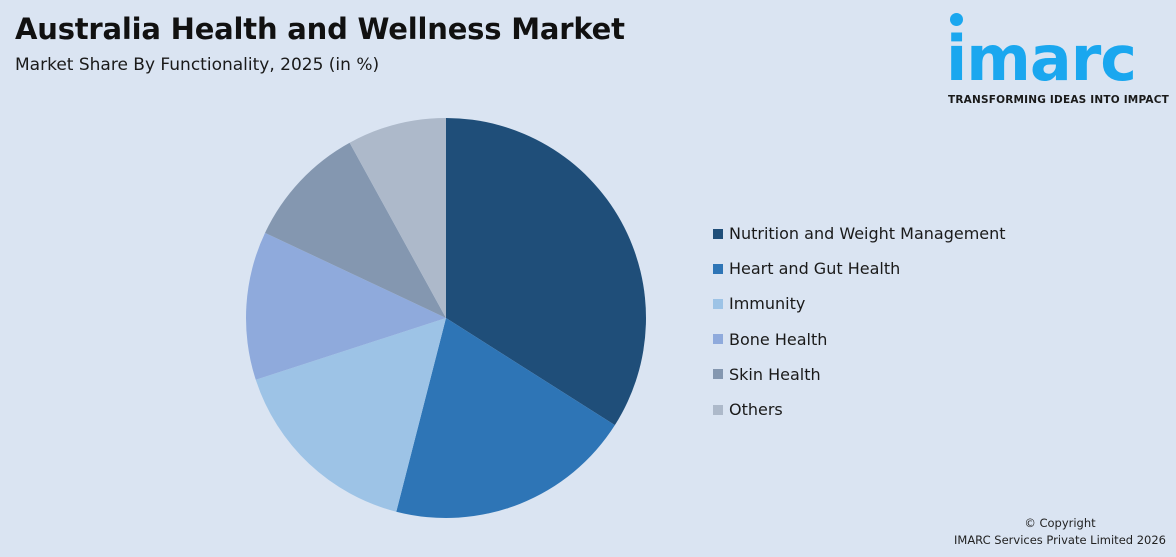  I want to click on legend-label: Others, so click(756, 410).